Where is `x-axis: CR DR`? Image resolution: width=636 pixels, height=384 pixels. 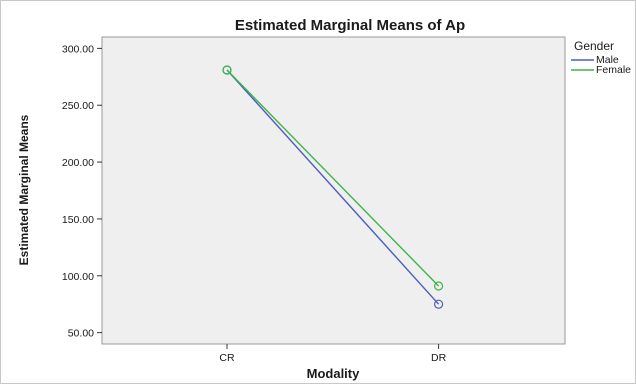
x-axis: CR DR is located at coordinates (333, 354).